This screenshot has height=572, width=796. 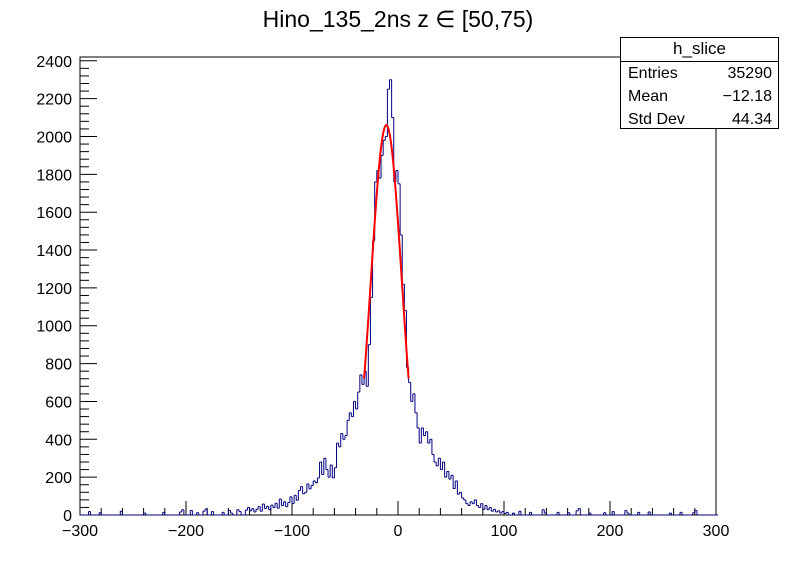 What do you see at coordinates (80, 531) in the screenshot?
I see `x-tick-label: −300` at bounding box center [80, 531].